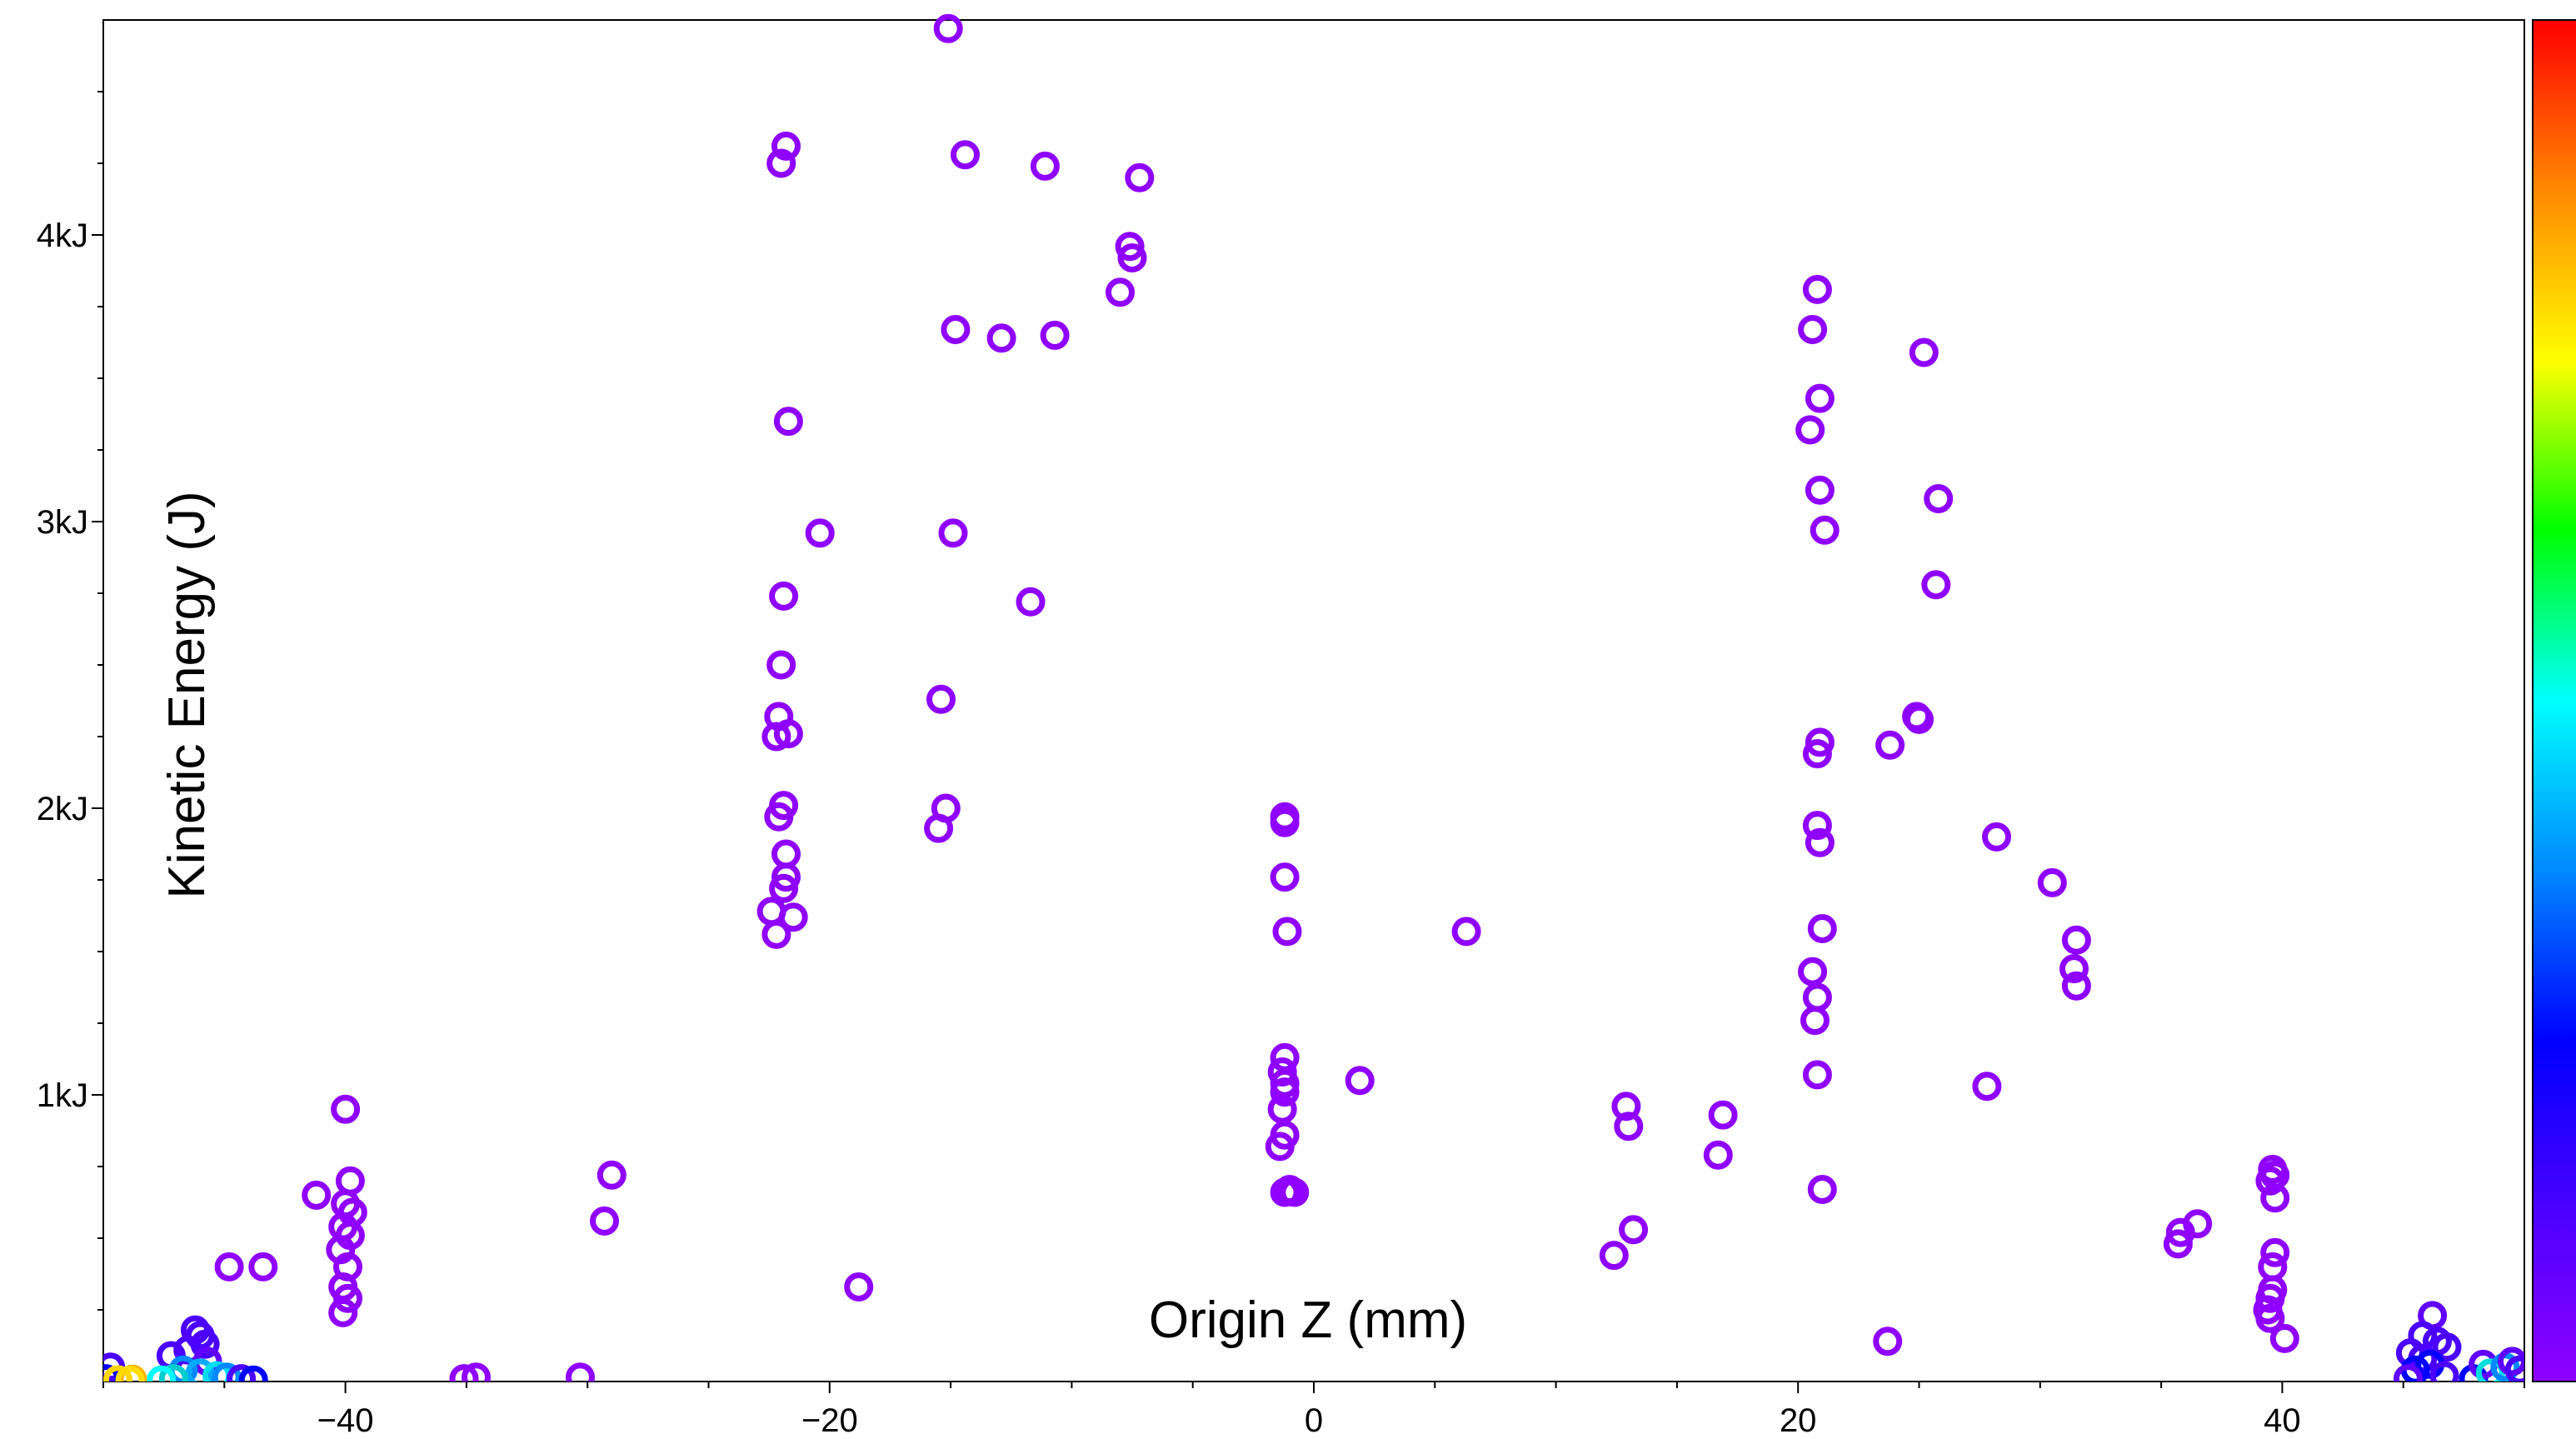 The image size is (2576, 1439). I want to click on y-tick-label: 1kJ, so click(62, 1095).